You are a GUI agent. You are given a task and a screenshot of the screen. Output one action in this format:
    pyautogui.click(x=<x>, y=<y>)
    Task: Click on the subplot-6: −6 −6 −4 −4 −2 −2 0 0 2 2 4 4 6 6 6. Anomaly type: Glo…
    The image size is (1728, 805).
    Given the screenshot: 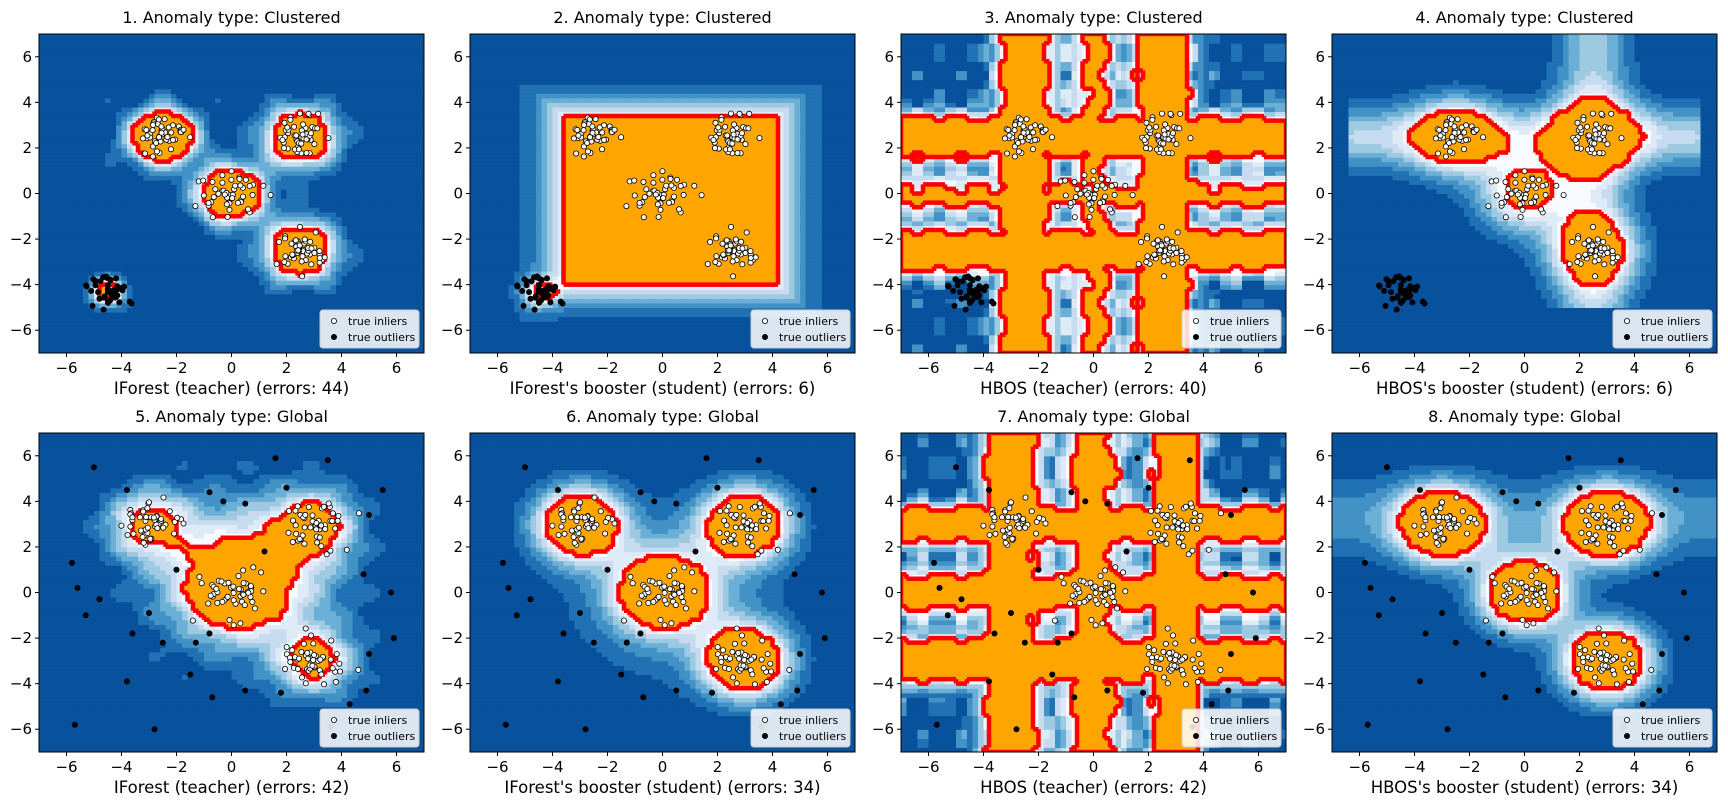 What is the action you would take?
    pyautogui.click(x=648, y=602)
    